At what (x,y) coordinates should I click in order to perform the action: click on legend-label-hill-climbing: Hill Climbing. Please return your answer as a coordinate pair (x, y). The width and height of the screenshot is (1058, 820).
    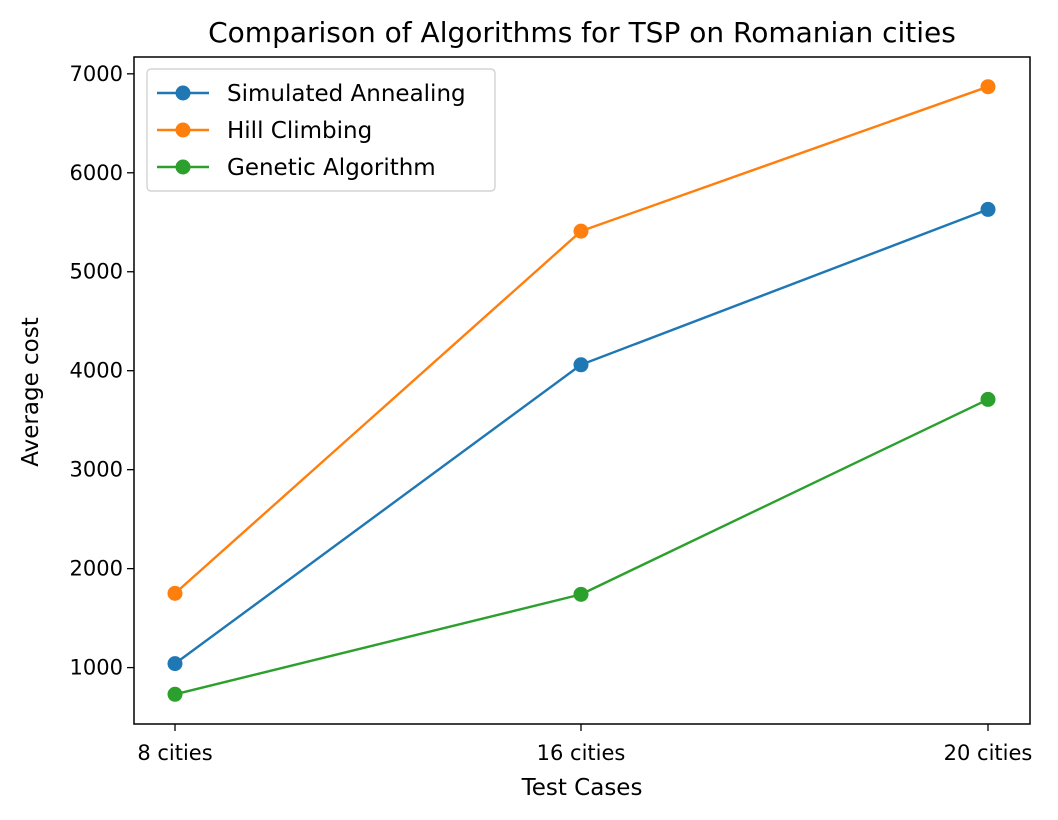
    Looking at the image, I should click on (299, 131).